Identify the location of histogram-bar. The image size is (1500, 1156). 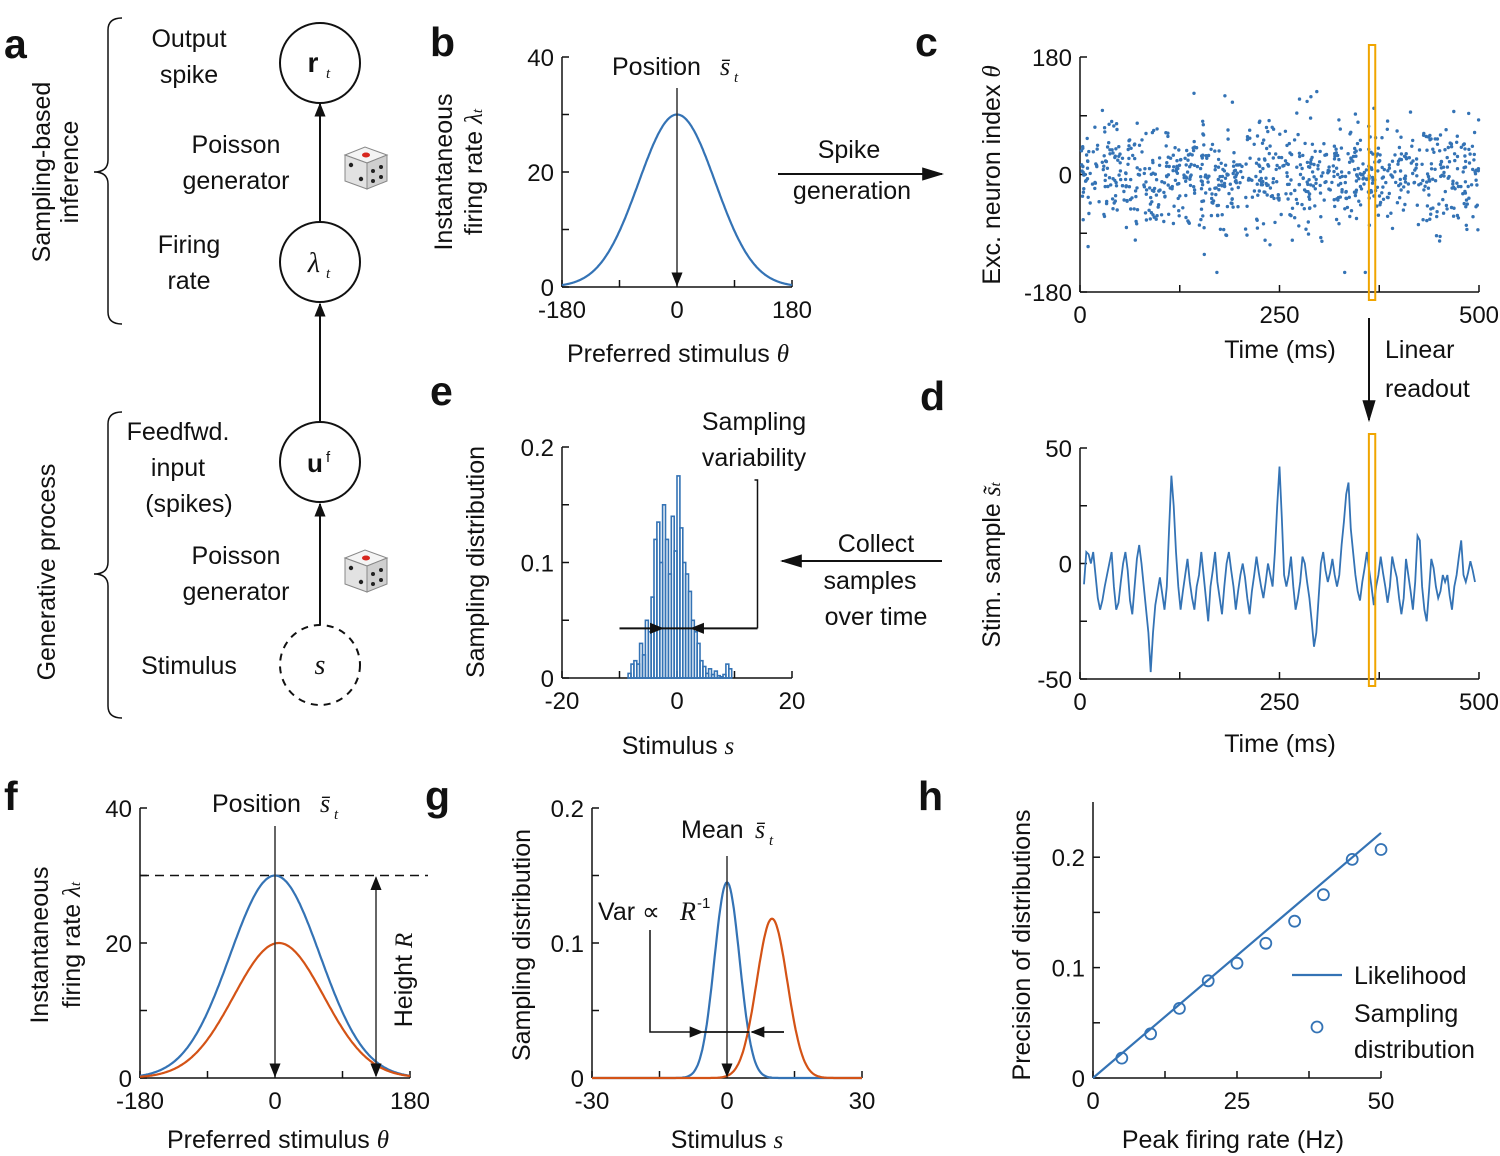
(710, 673).